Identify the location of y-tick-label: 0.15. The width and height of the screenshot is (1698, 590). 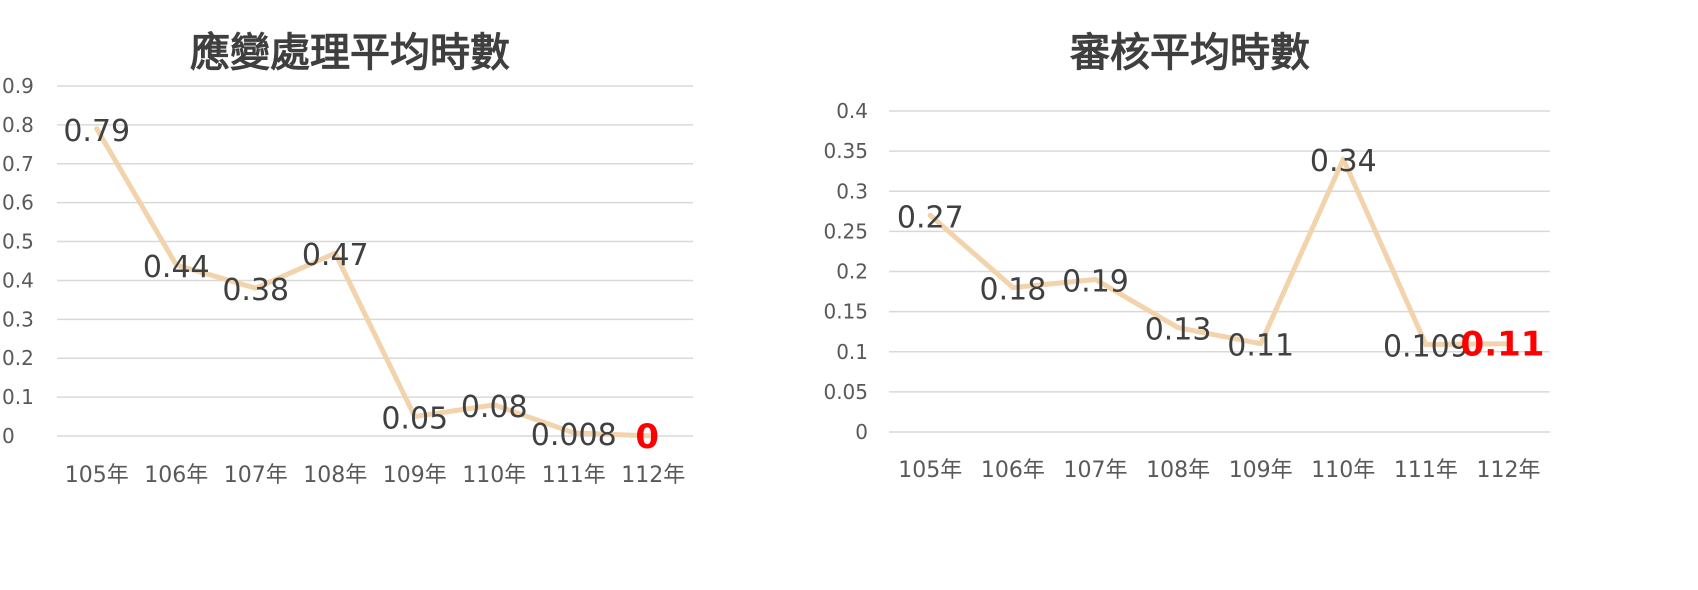
(845, 312).